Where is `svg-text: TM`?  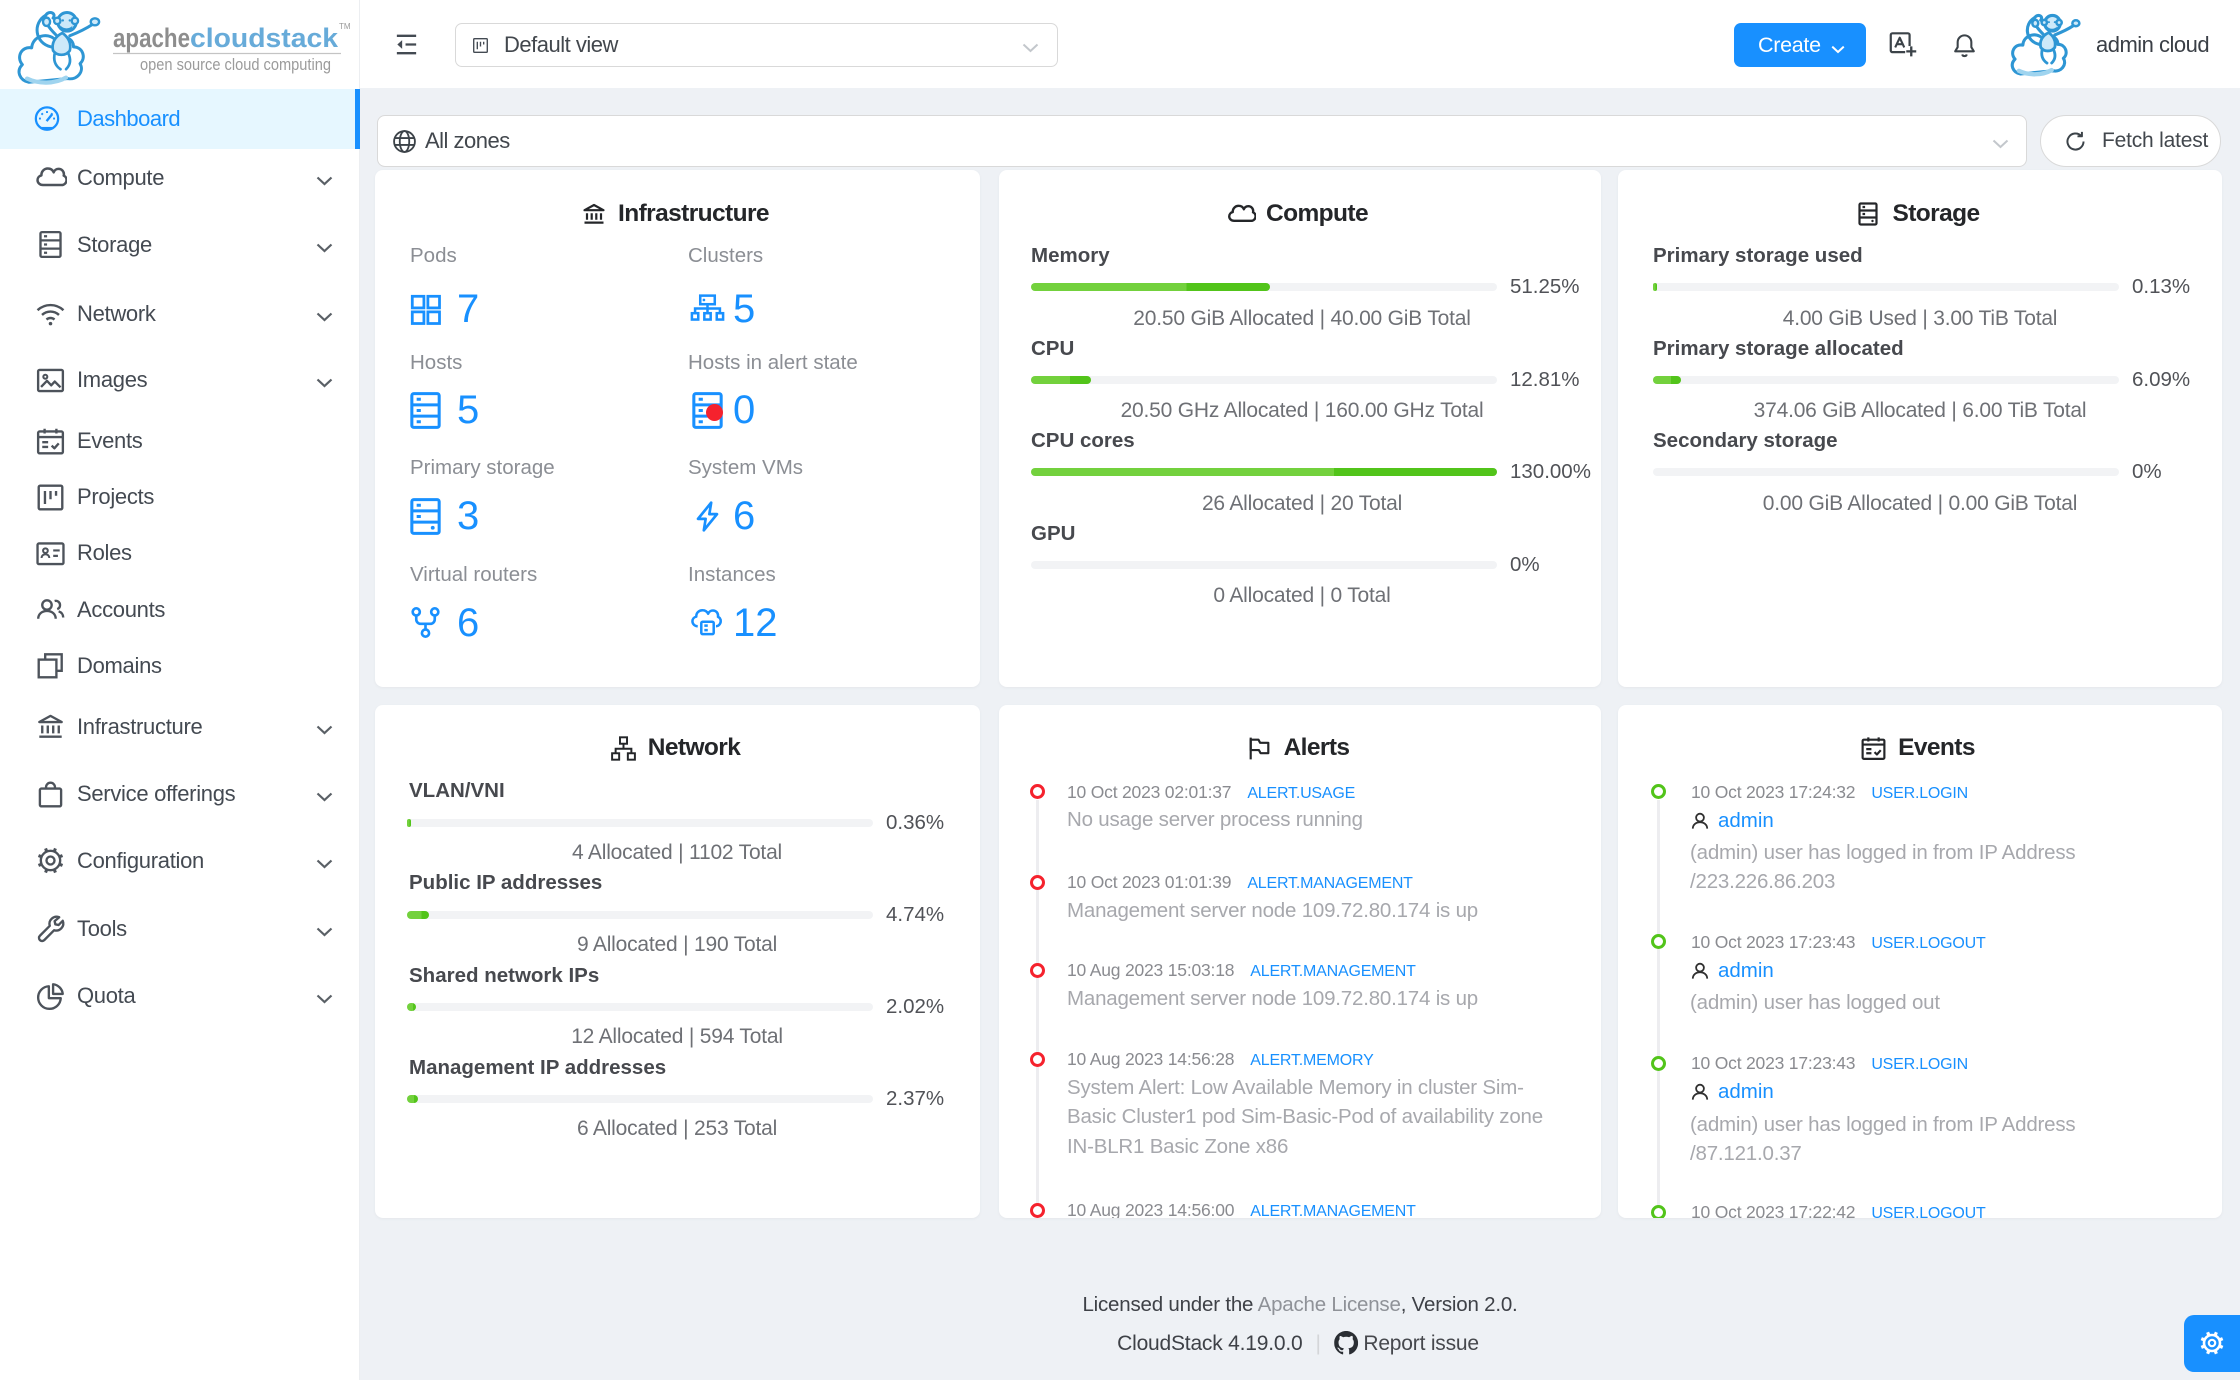
svg-text: TM is located at coordinates (345, 26).